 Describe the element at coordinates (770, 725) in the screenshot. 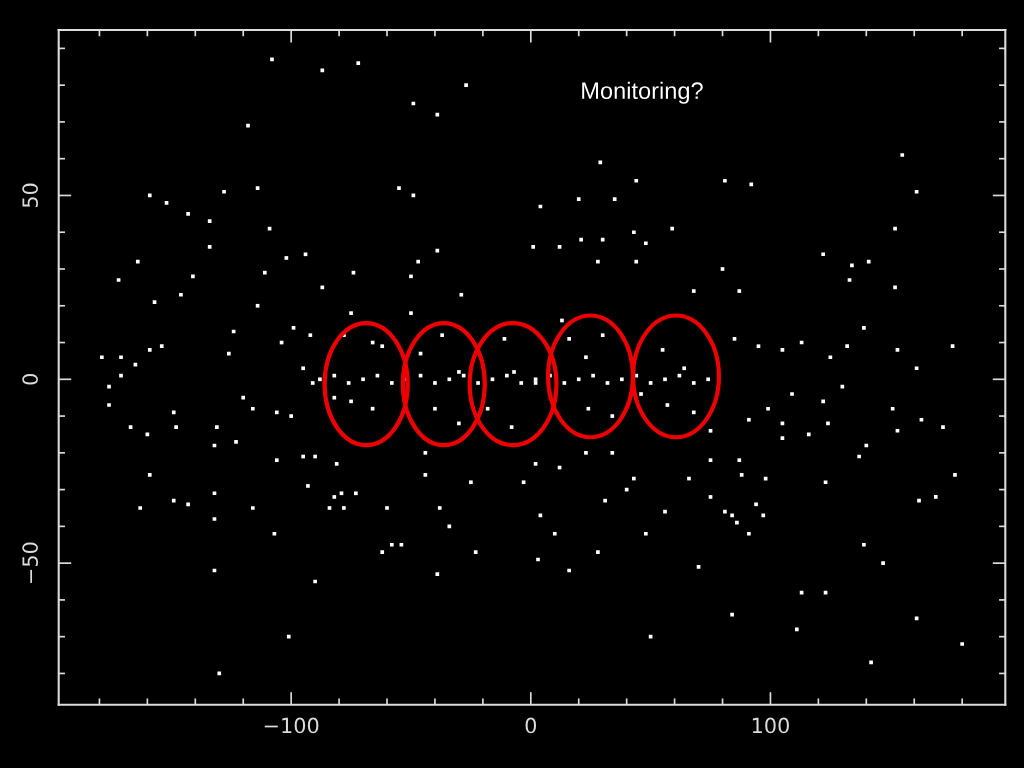

I see `x-tick-label: 100` at that location.